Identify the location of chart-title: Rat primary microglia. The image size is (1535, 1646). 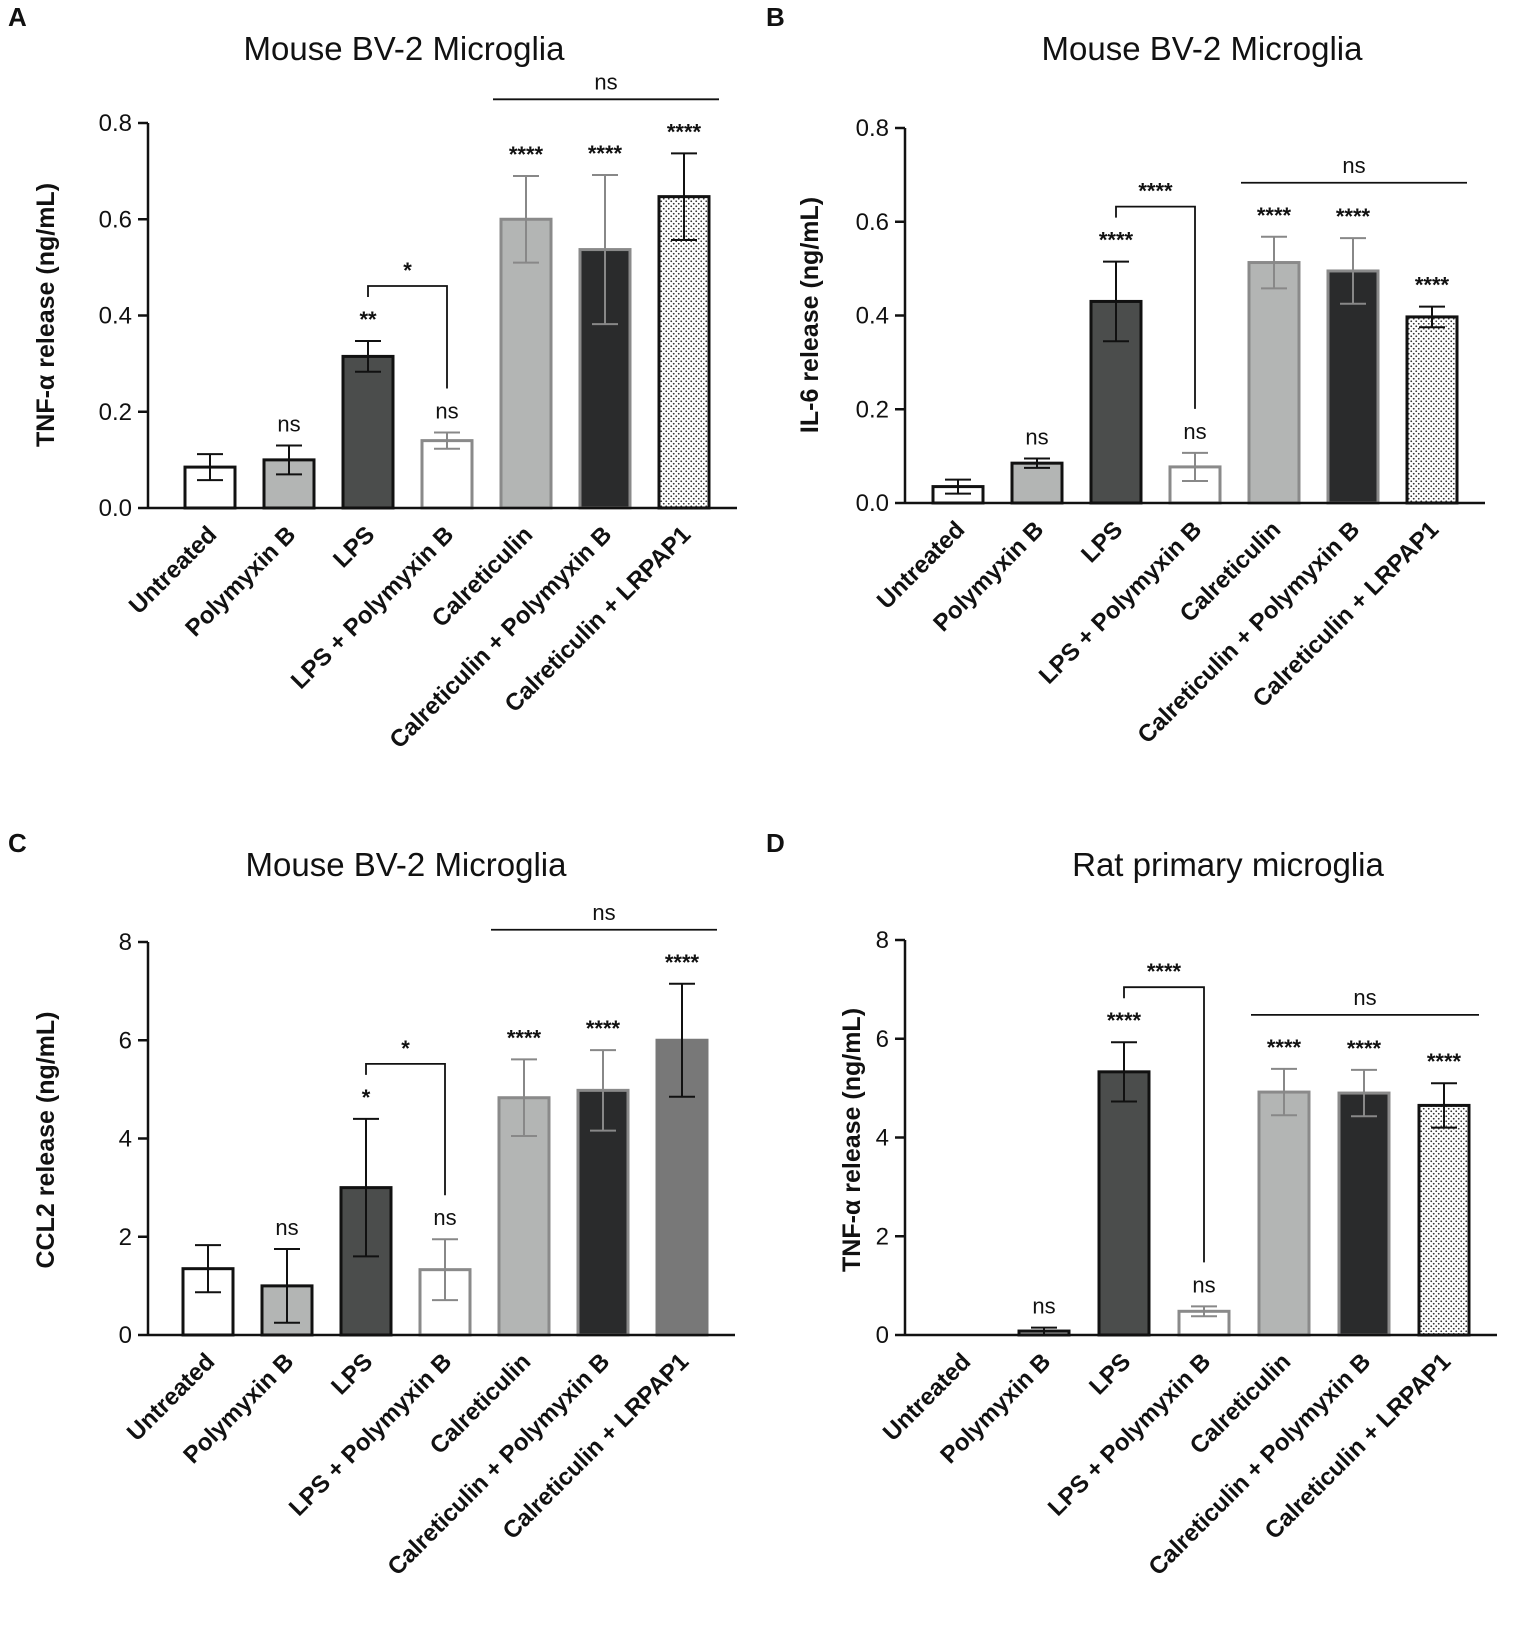
(1228, 864).